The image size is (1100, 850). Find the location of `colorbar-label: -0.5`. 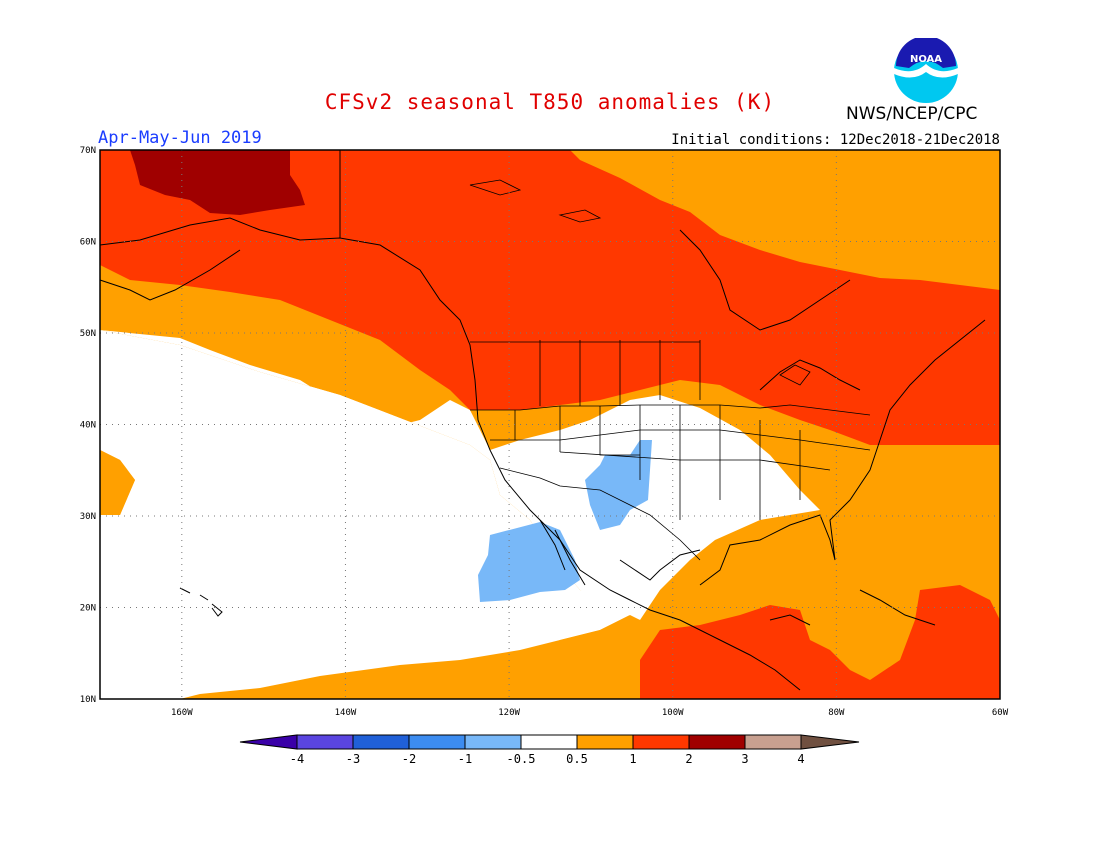

colorbar-label: -0.5 is located at coordinates (521, 759).